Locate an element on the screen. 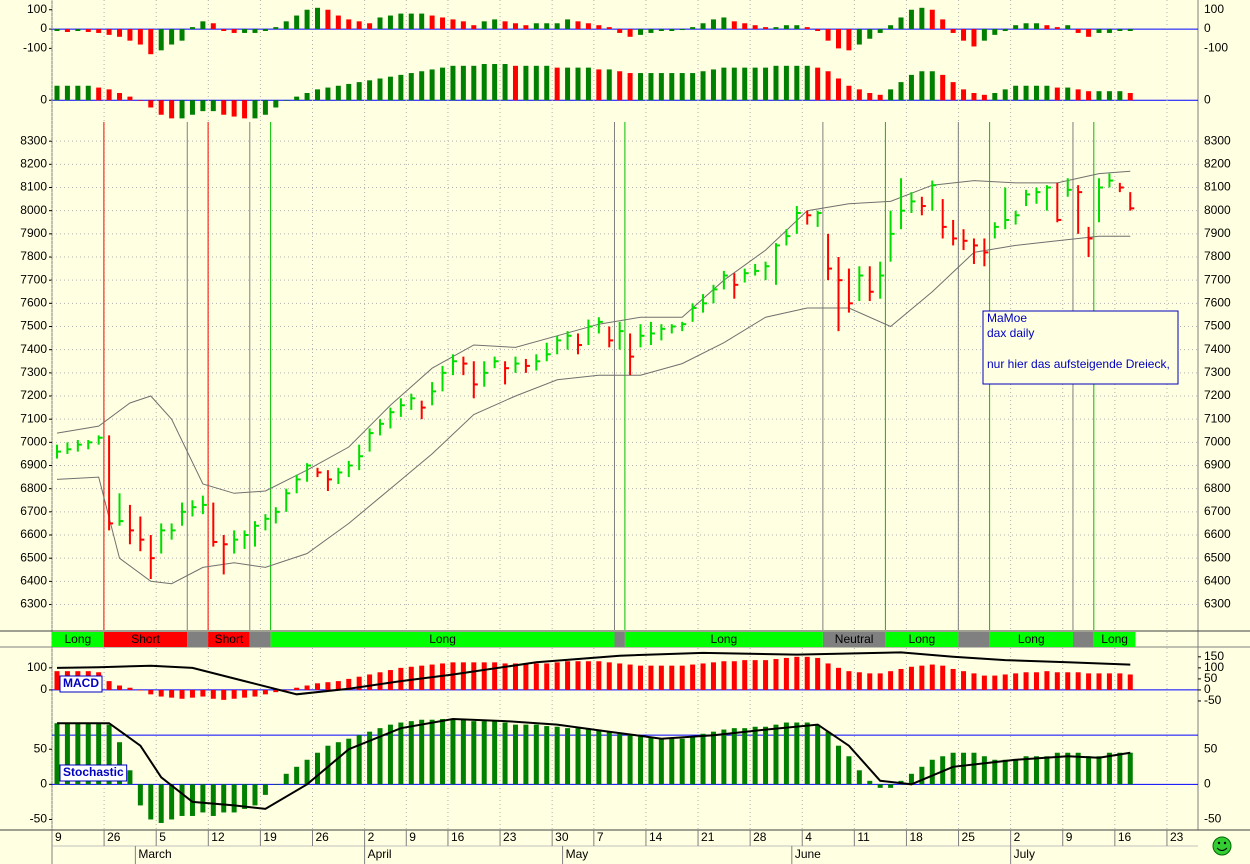 The width and height of the screenshot is (1250, 864). y-tick-label-right: 7600 is located at coordinates (1217, 303).